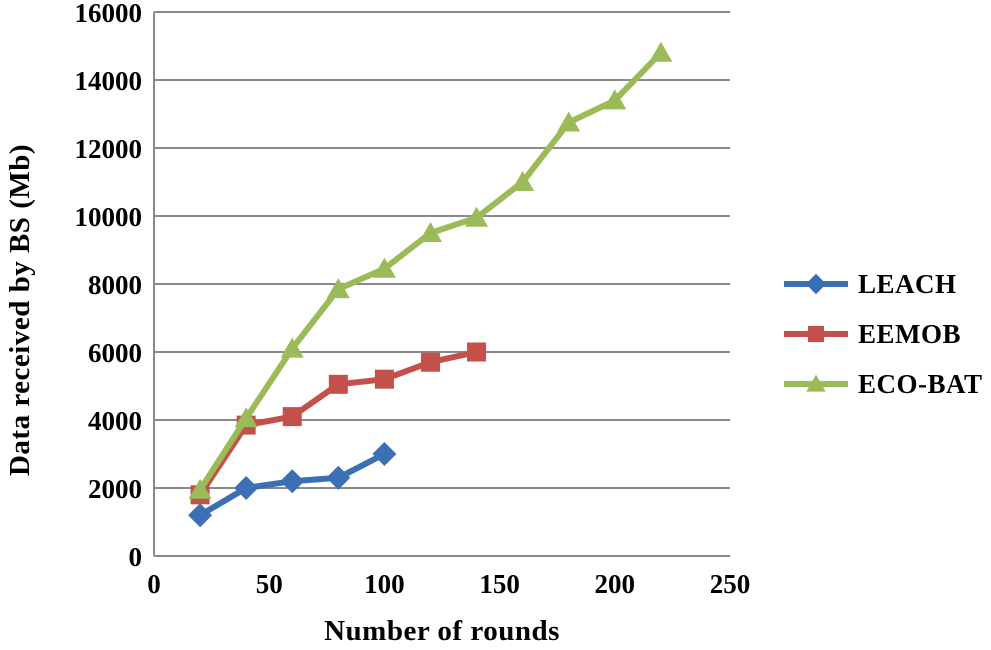  I want to click on legend-item-eco-bat: ECO-BAT, so click(883, 384).